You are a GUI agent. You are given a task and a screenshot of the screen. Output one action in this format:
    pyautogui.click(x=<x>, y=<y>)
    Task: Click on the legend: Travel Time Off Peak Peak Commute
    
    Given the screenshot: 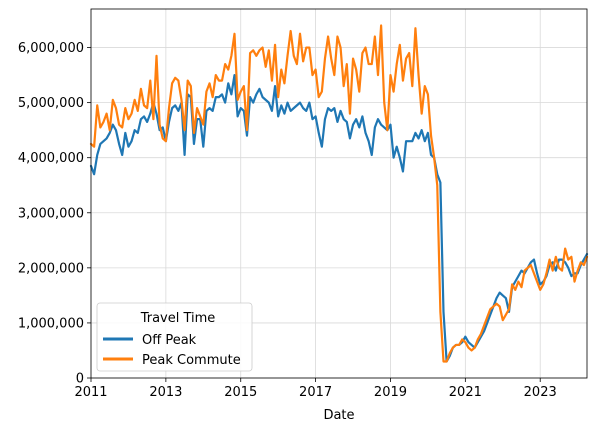 What is the action you would take?
    pyautogui.click(x=174, y=337)
    